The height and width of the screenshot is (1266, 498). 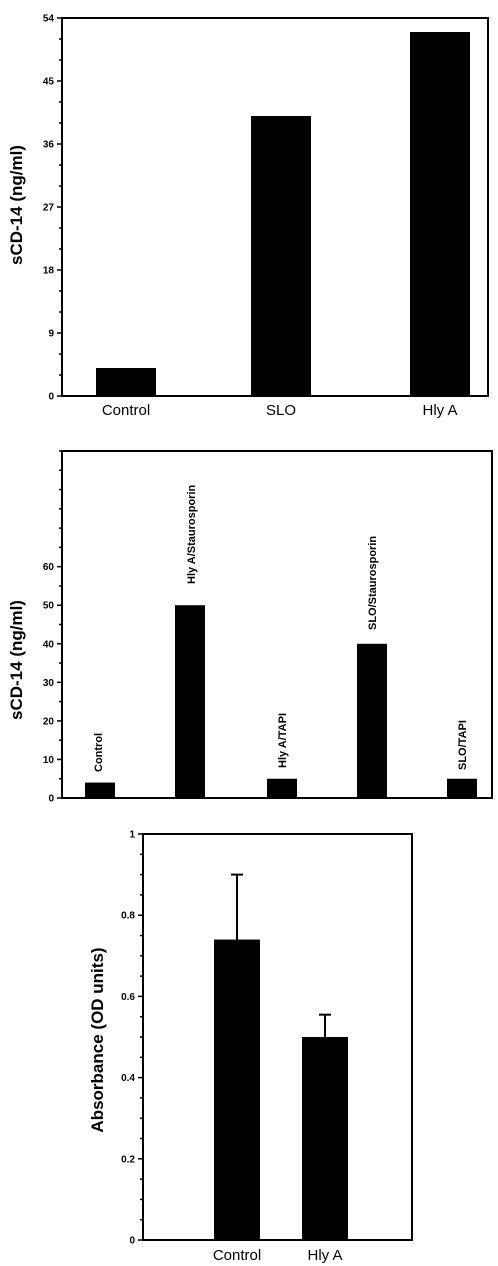 What do you see at coordinates (192, 534) in the screenshot?
I see `panel-2-bar-label-hlya-staurosporin: Hly A/Staurosporin` at bounding box center [192, 534].